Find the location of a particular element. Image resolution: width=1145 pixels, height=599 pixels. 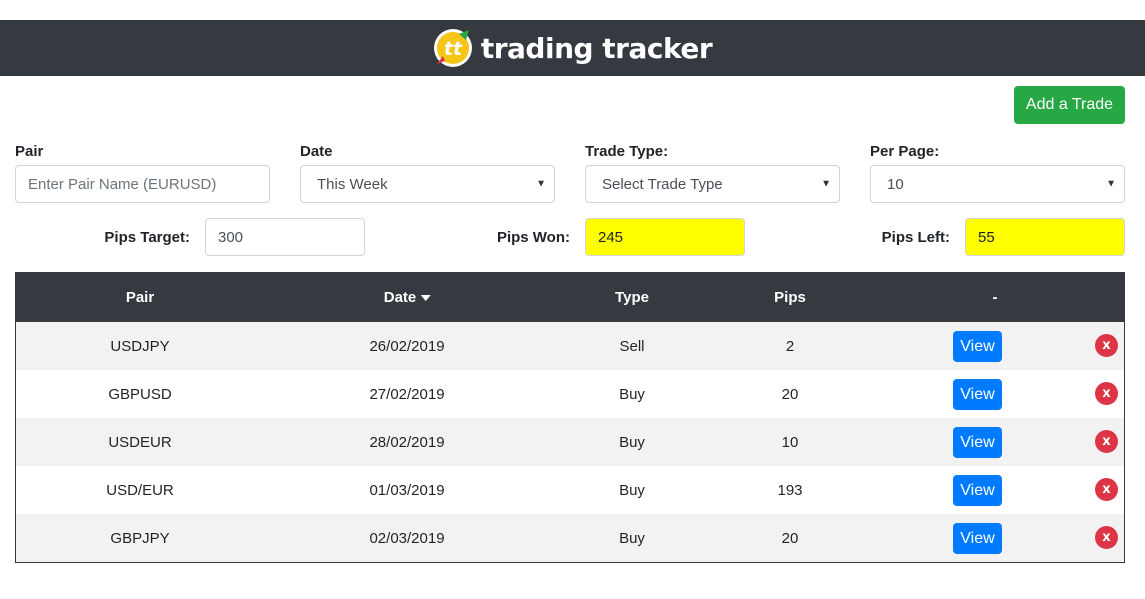

cell-pips: 10 is located at coordinates (790, 442).